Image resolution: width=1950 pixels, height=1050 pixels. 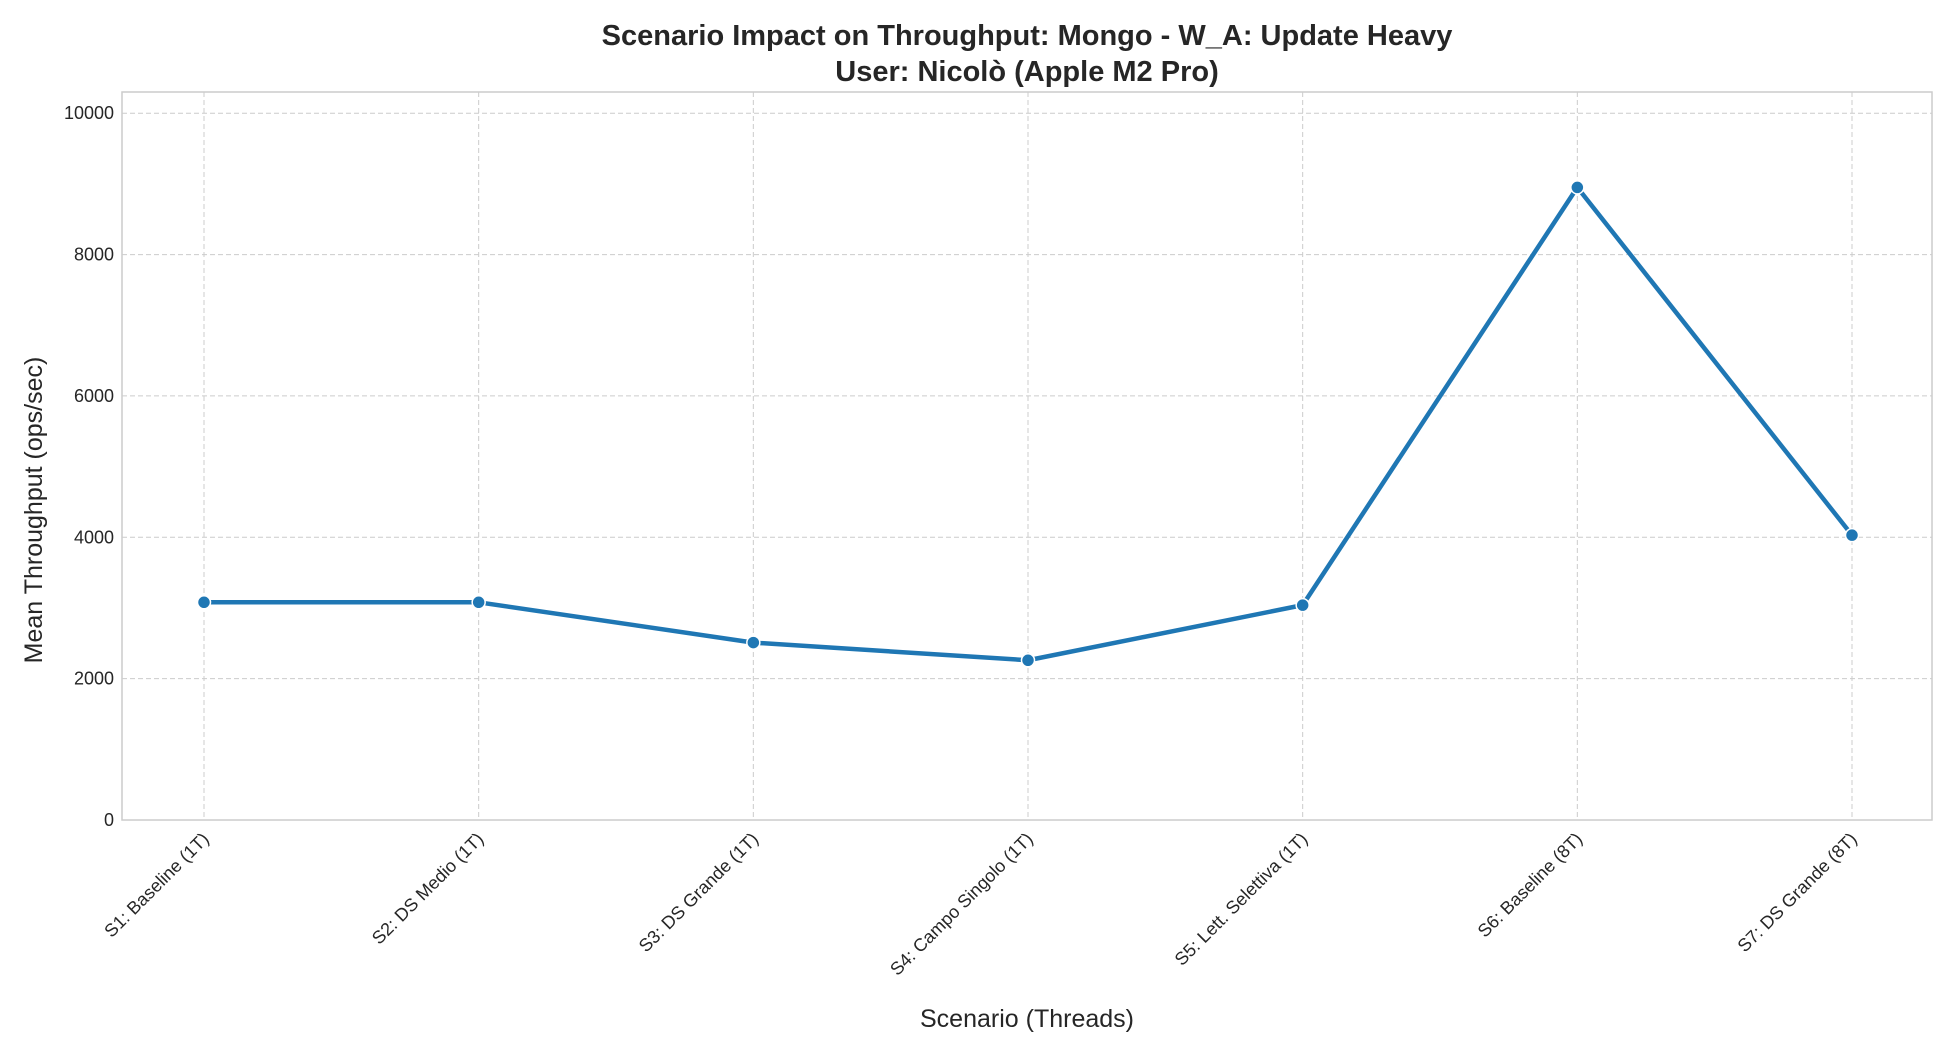 What do you see at coordinates (1241, 899) in the screenshot?
I see `x-tick-label: S5: Lett. Selettiva (1T)` at bounding box center [1241, 899].